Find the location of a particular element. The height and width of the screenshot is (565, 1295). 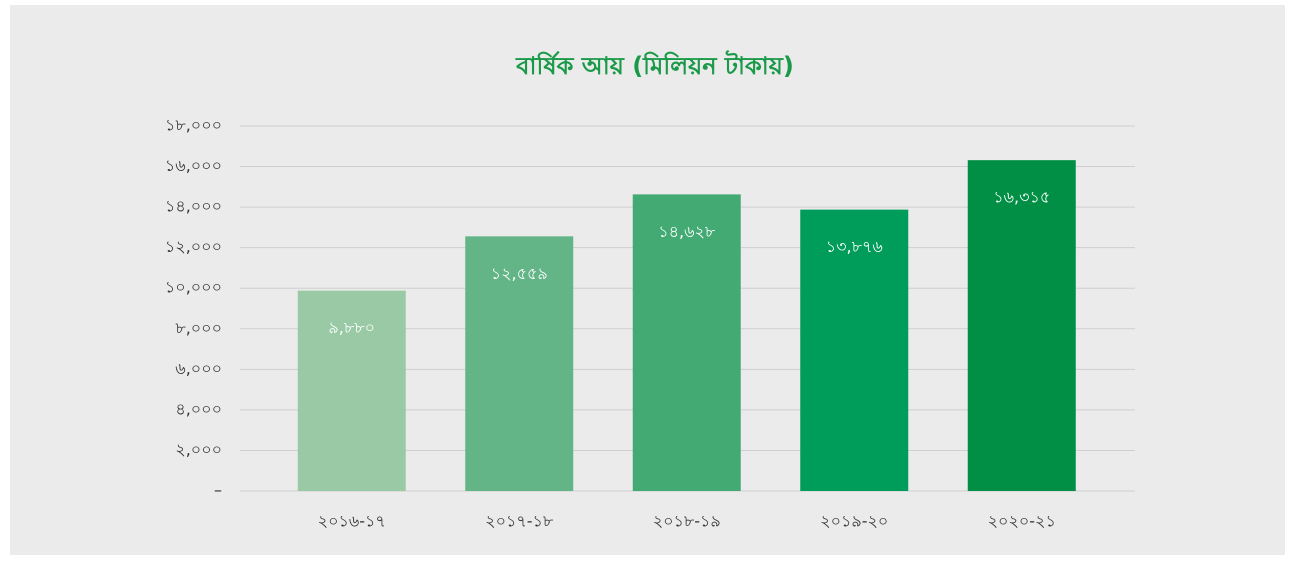

x-tick-label: ২০১৮-১৯ is located at coordinates (687, 521).